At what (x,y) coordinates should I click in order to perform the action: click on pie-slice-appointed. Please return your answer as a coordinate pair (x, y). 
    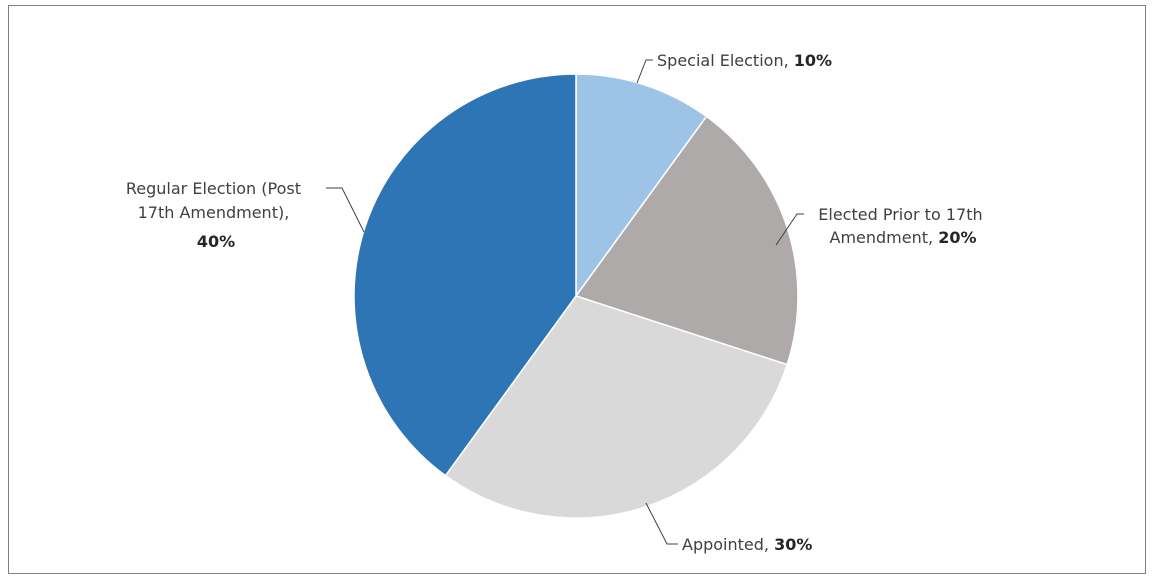
    Looking at the image, I should click on (616, 407).